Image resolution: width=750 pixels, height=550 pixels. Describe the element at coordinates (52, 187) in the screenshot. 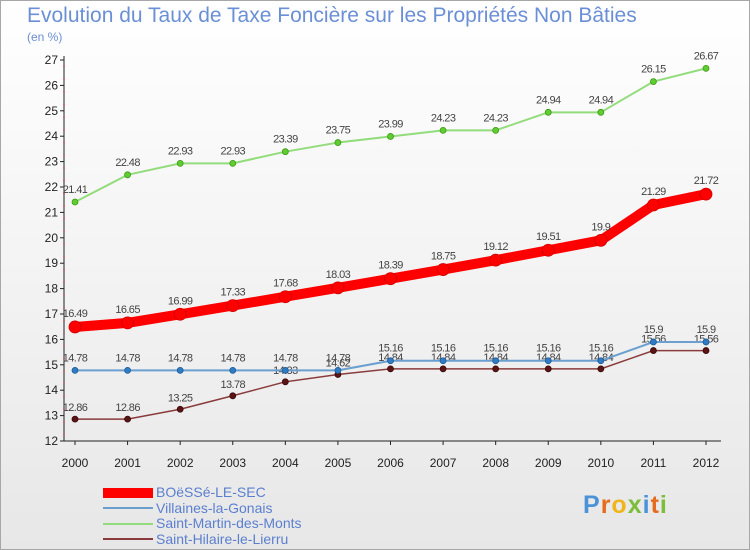

I see `y-tick-label: 22` at that location.